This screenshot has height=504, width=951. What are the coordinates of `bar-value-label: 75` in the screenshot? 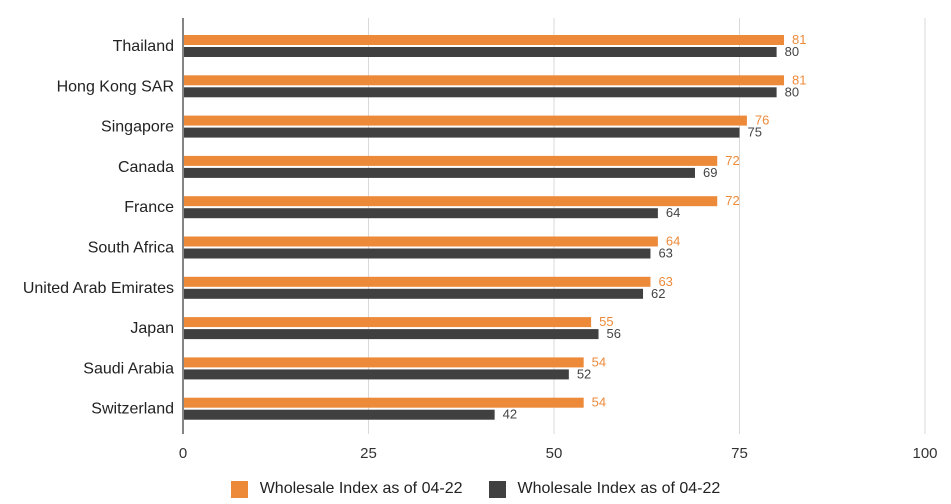 It's located at (755, 132).